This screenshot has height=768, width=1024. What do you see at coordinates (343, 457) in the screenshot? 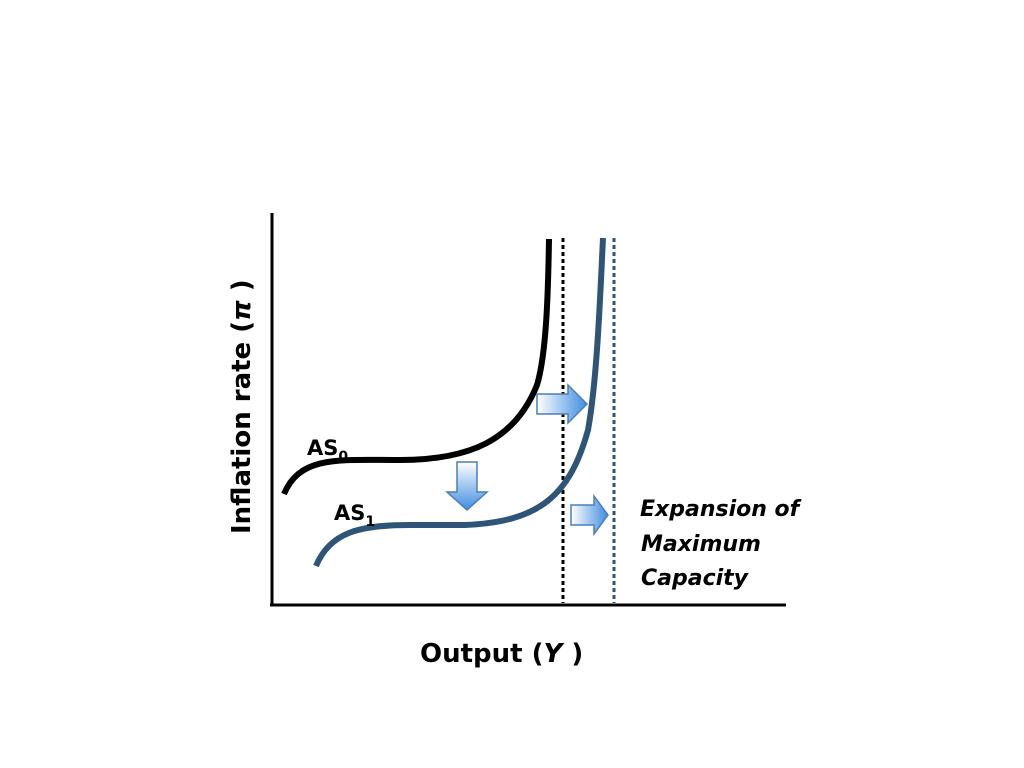
I see `as0-subscript: 0` at bounding box center [343, 457].